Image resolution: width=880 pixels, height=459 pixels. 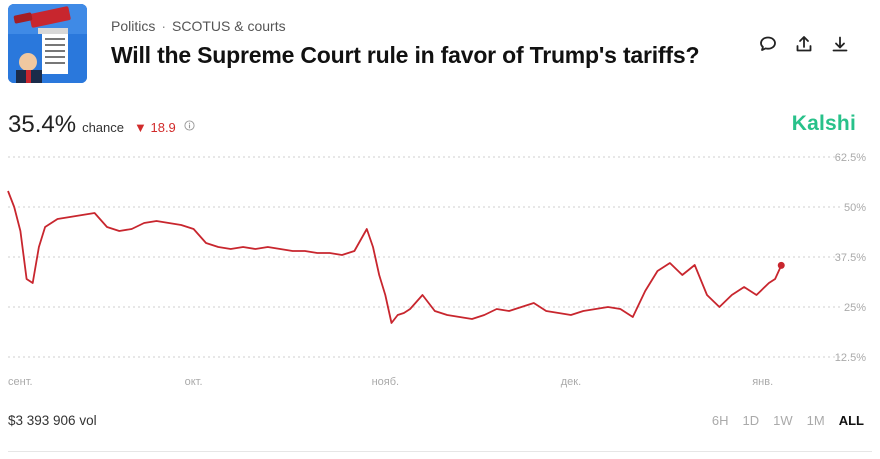 I want to click on down-arrow-icon: ▼, so click(x=140, y=127).